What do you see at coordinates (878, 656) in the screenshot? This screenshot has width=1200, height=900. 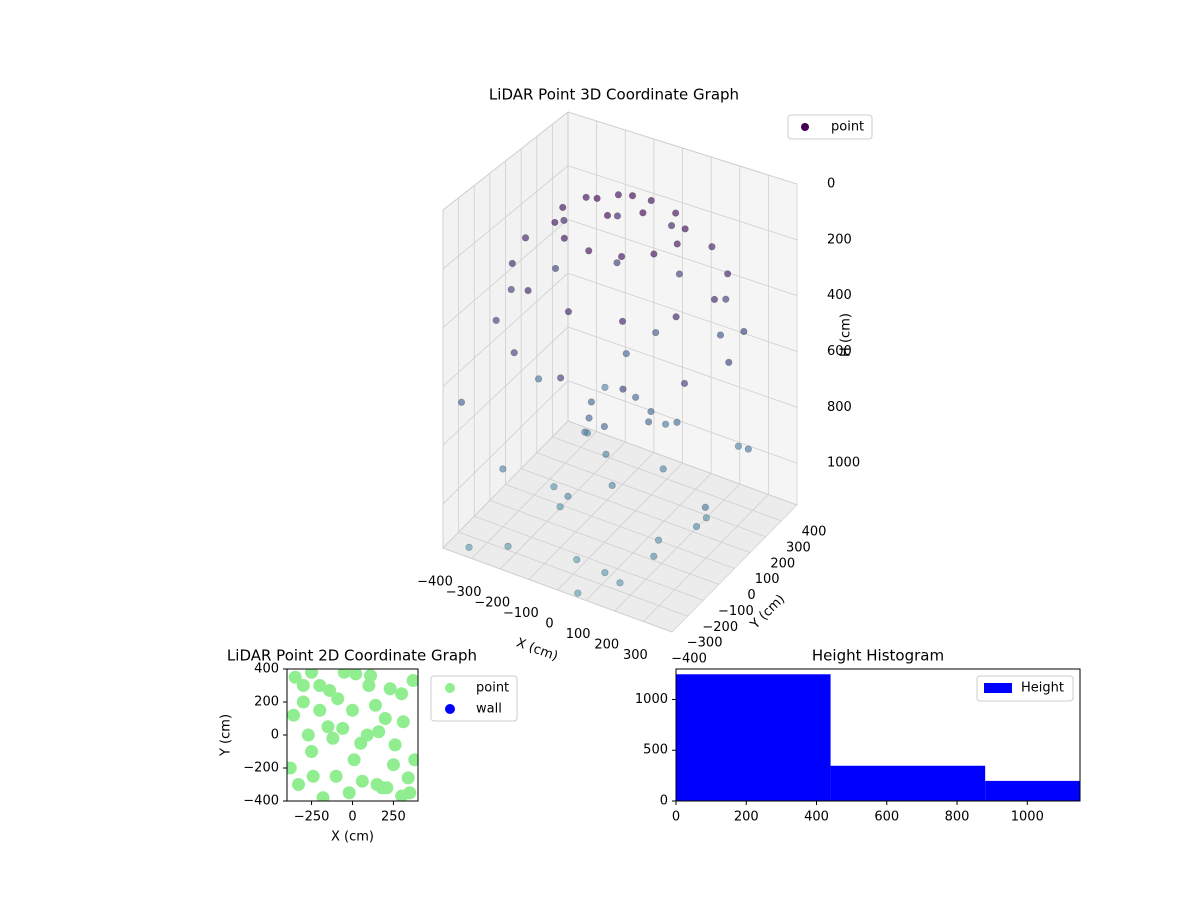 I see `chart-title: Height Histogram` at bounding box center [878, 656].